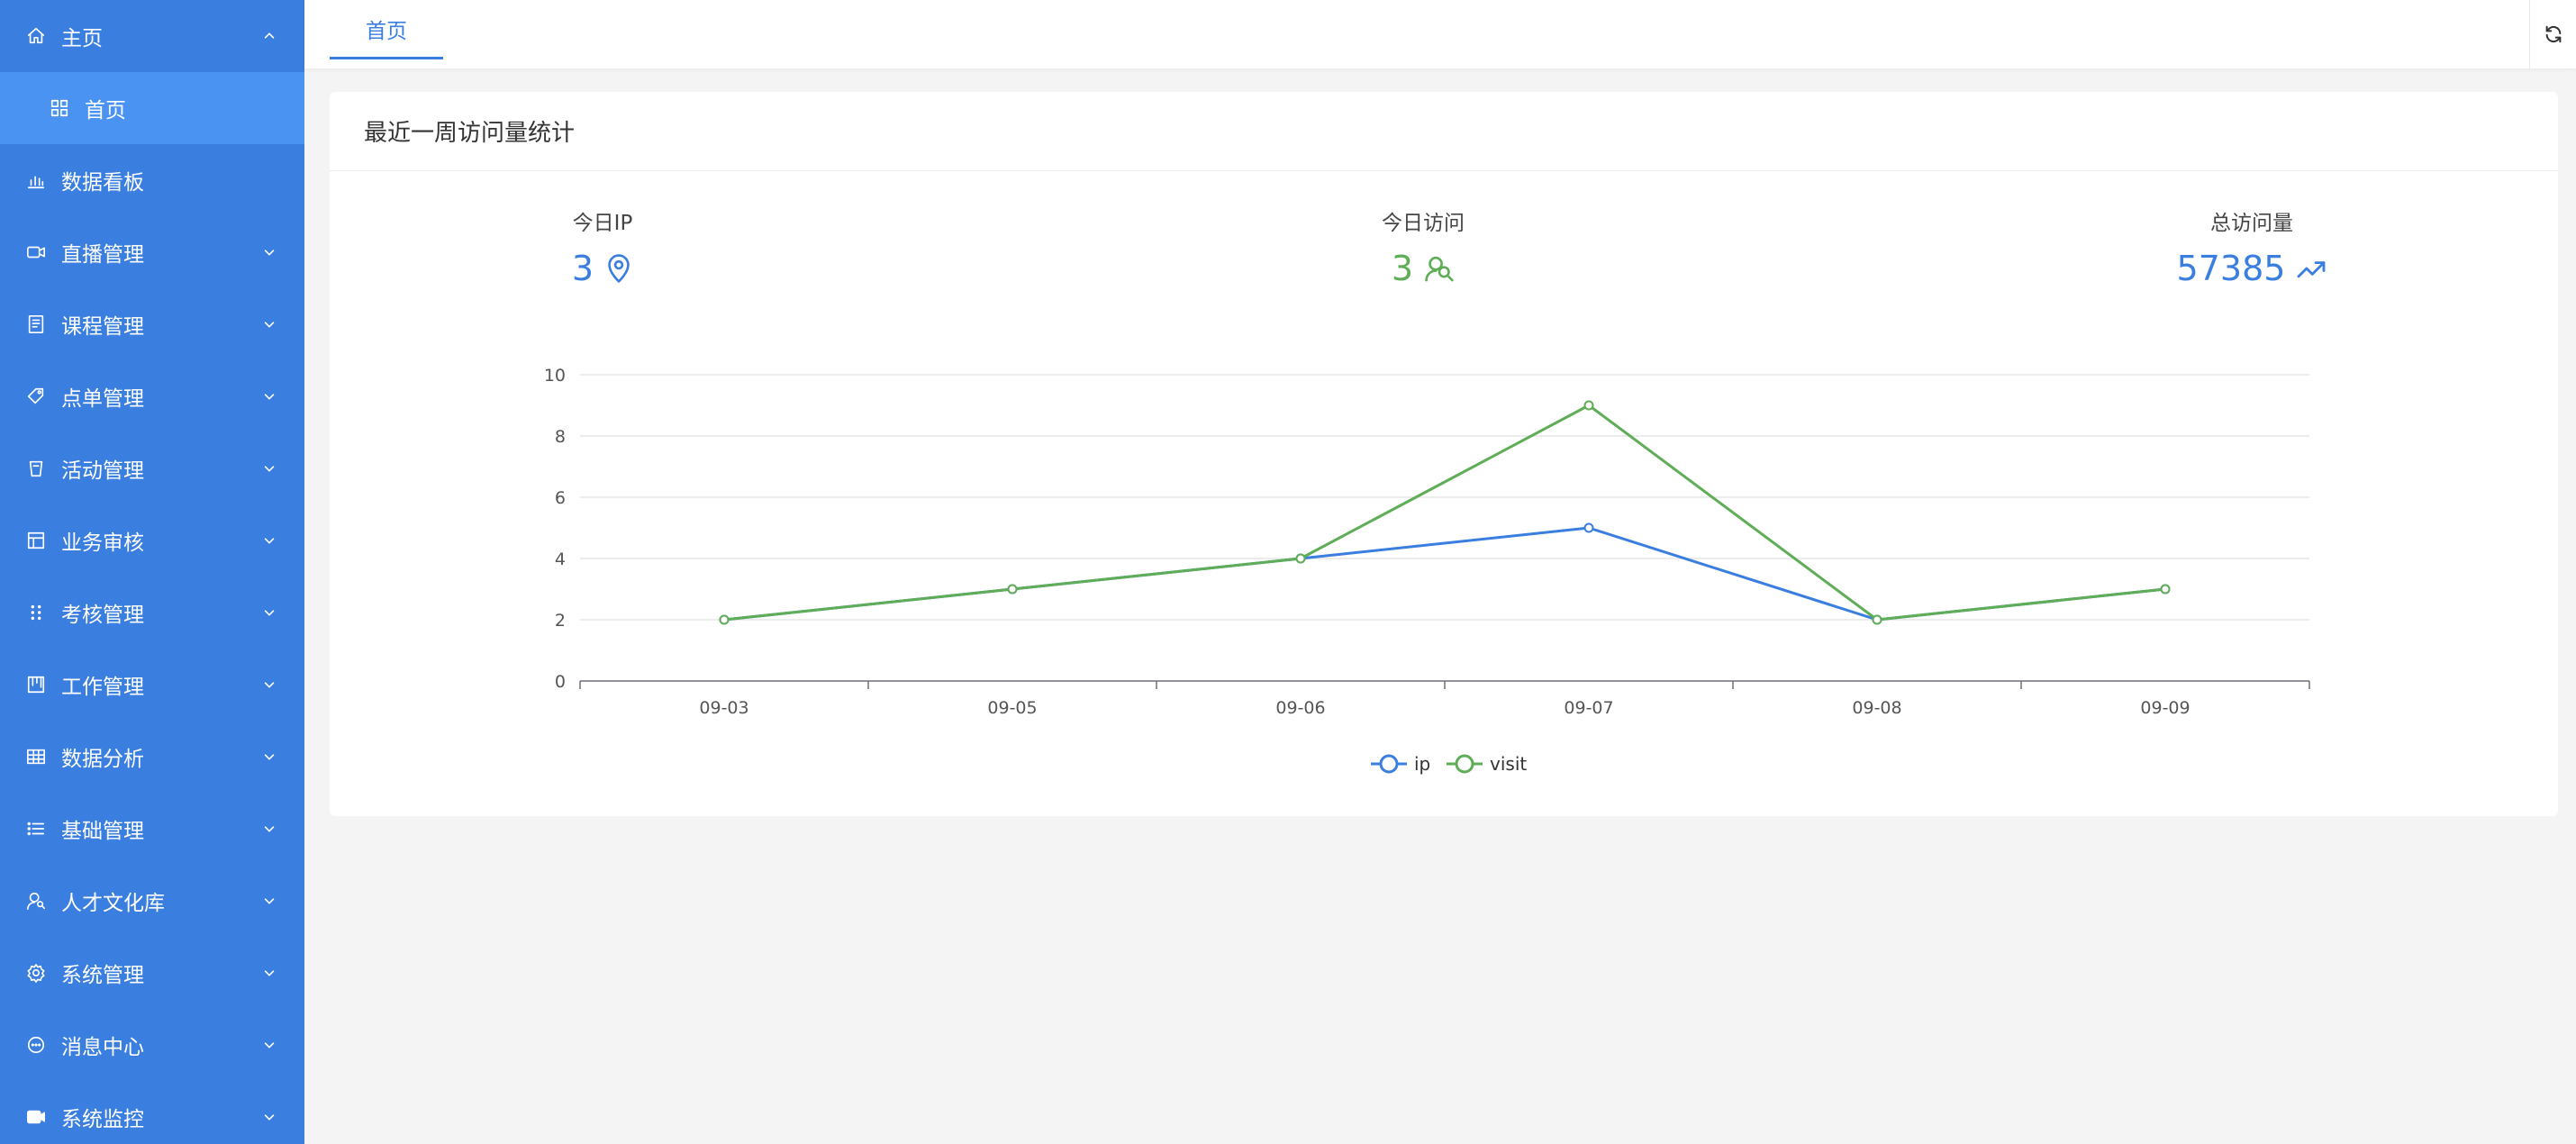 The width and height of the screenshot is (2576, 1144). Describe the element at coordinates (560, 682) in the screenshot. I see `y-tick-label: 0` at that location.